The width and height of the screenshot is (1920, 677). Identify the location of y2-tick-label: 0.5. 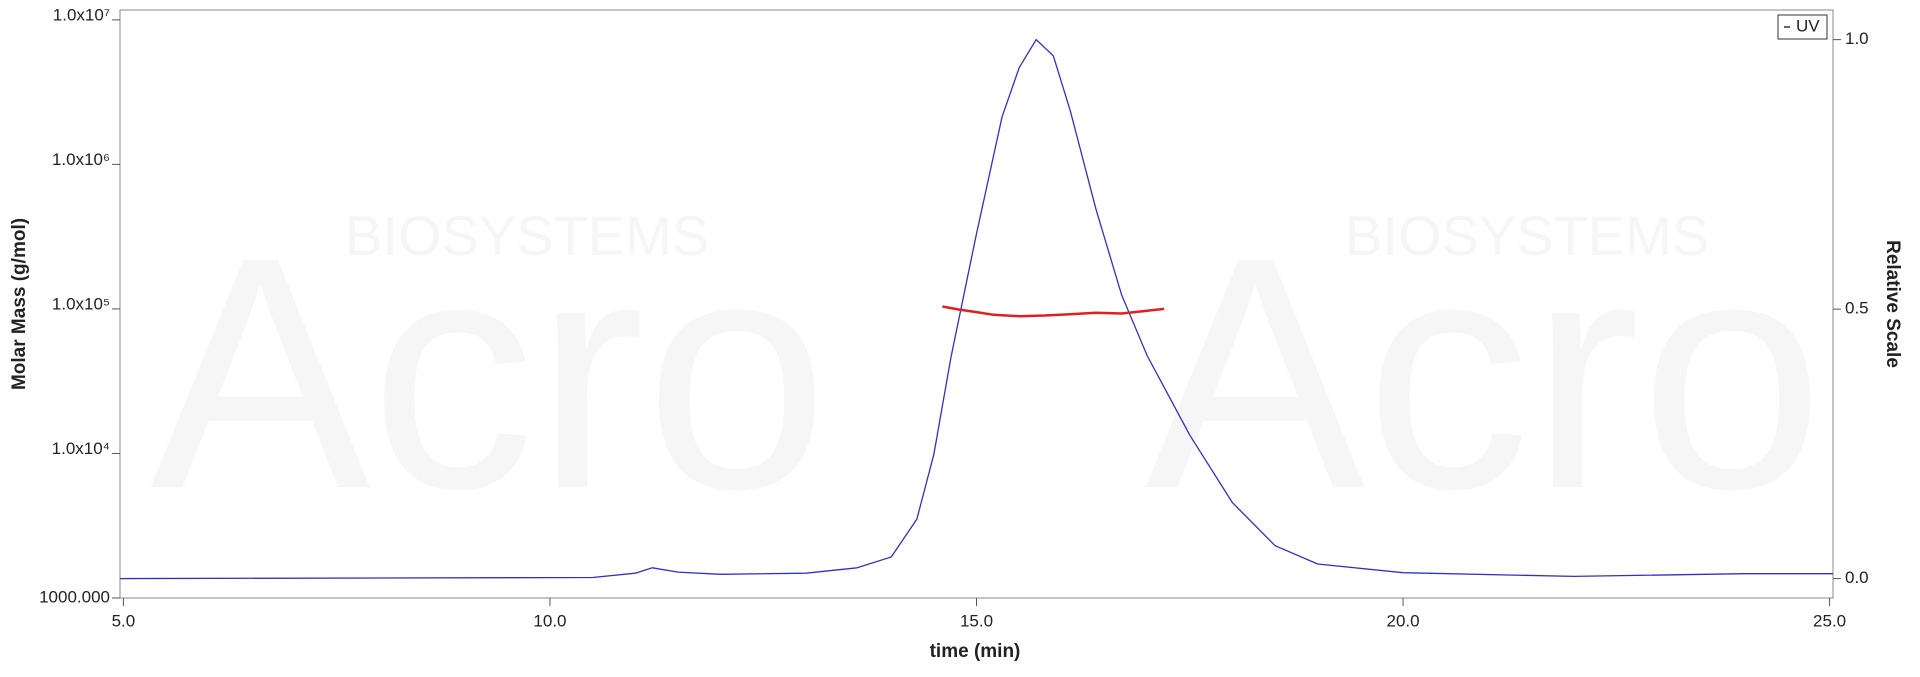
(1857, 308).